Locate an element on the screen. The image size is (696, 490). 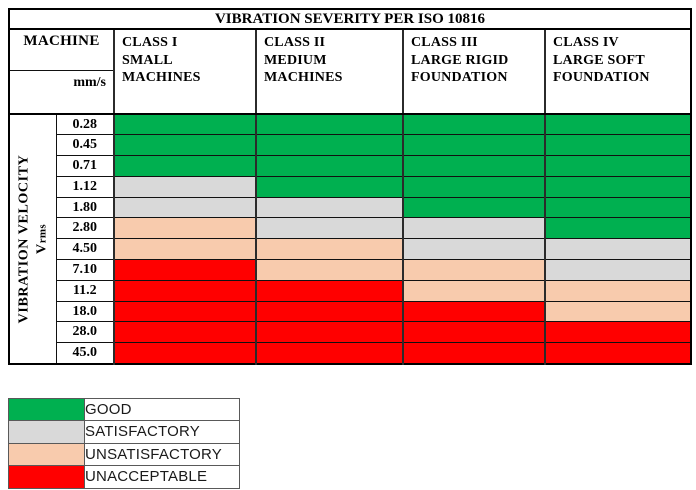
legend-row: GOOD is located at coordinates (124, 409).